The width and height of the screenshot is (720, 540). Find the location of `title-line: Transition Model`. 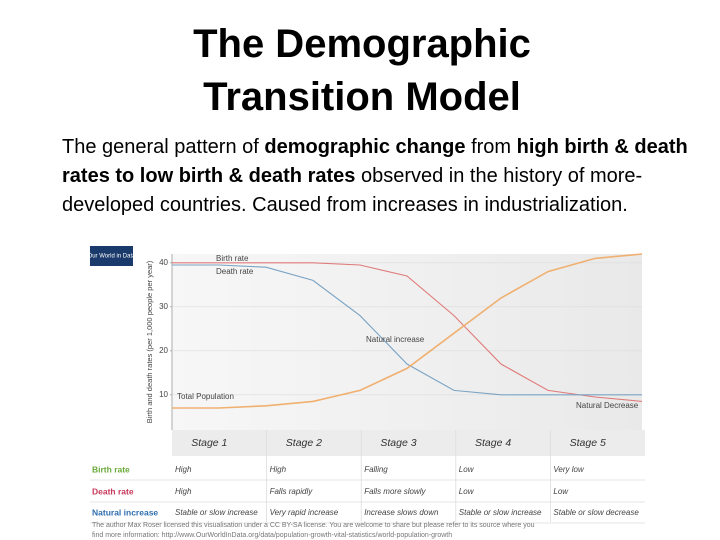

title-line: Transition Model is located at coordinates (362, 97).